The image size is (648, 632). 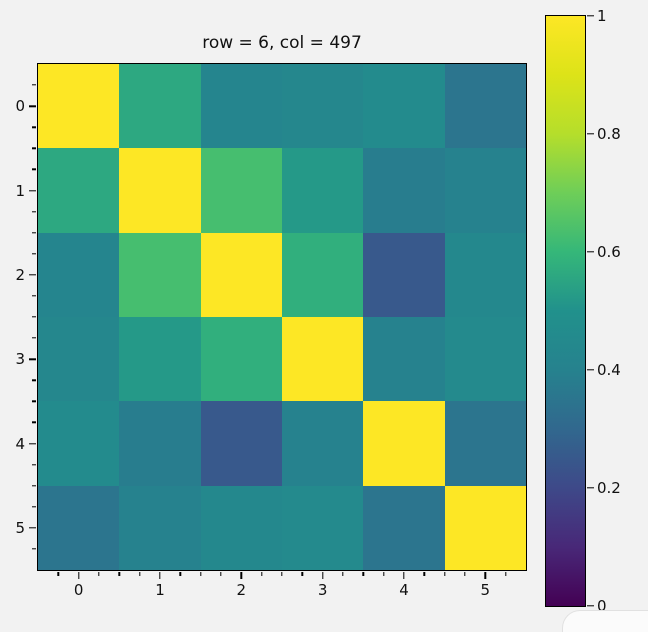 I want to click on background-card-corner, so click(x=605, y=621).